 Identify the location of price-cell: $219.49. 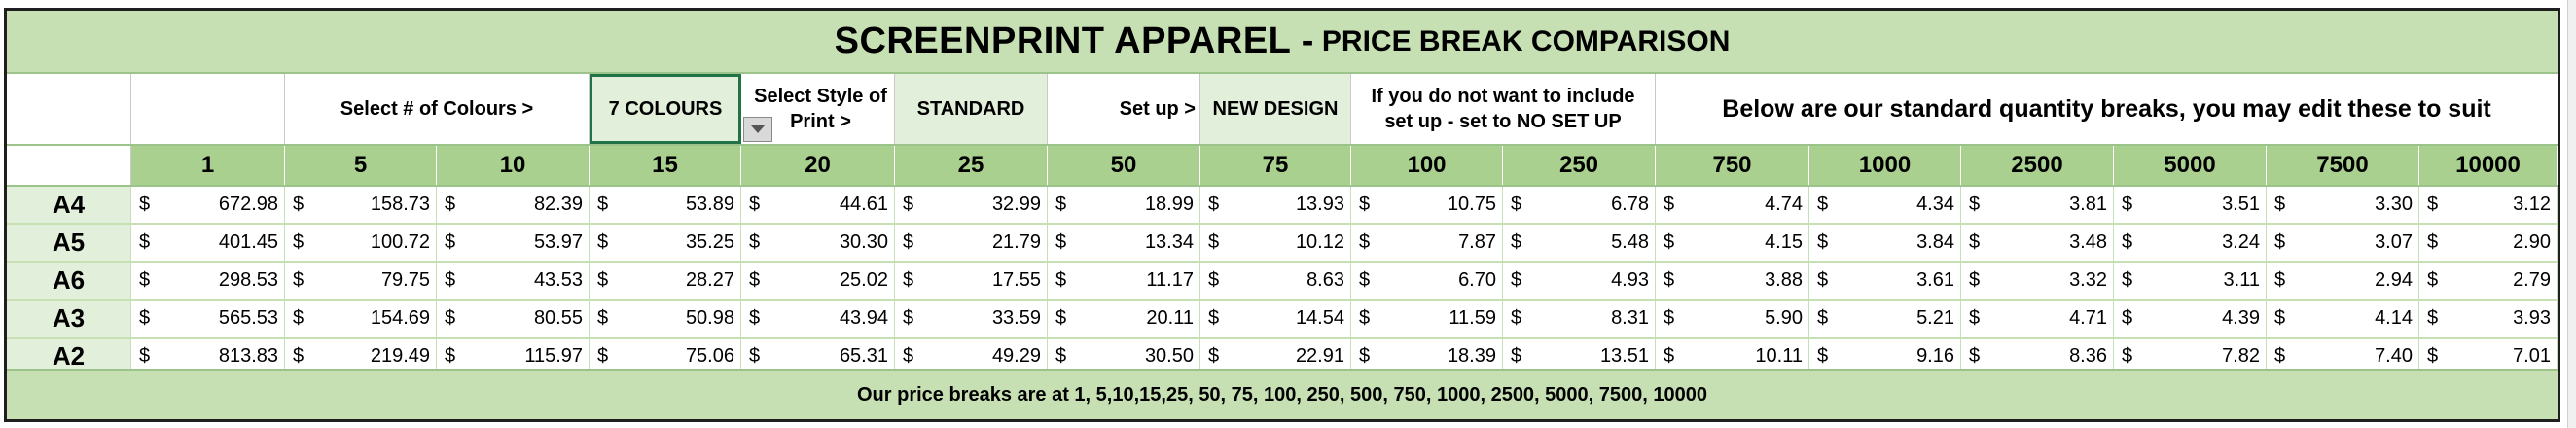
(361, 356).